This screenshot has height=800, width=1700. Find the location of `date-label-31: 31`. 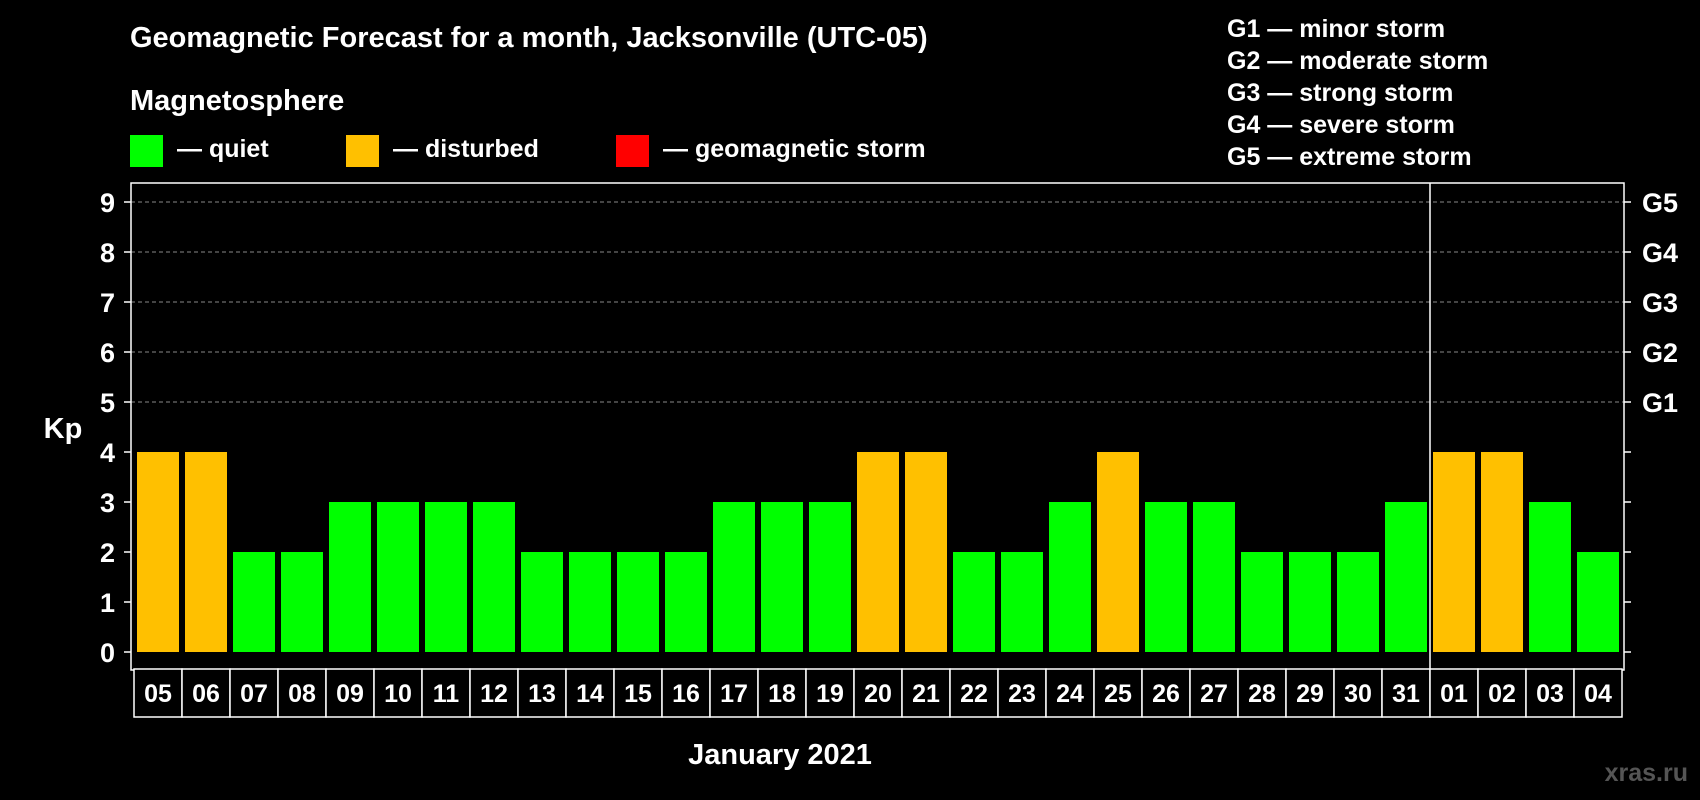

date-label-31: 31 is located at coordinates (1406, 694).